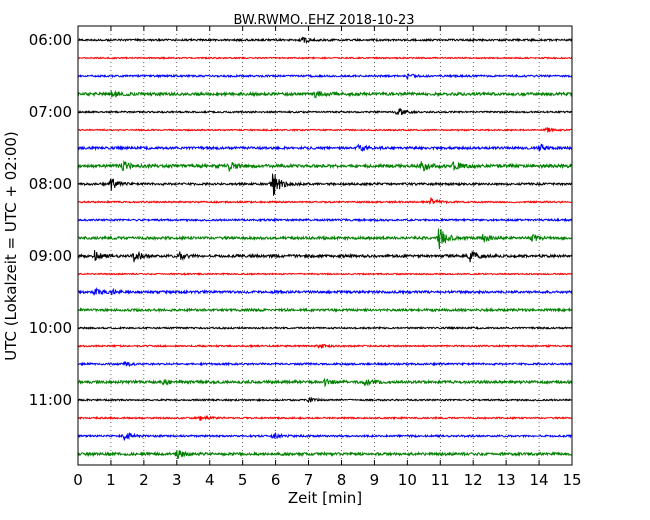 The image size is (650, 520). Describe the element at coordinates (50, 256) in the screenshot. I see `y-tick-label: 09:00` at that location.